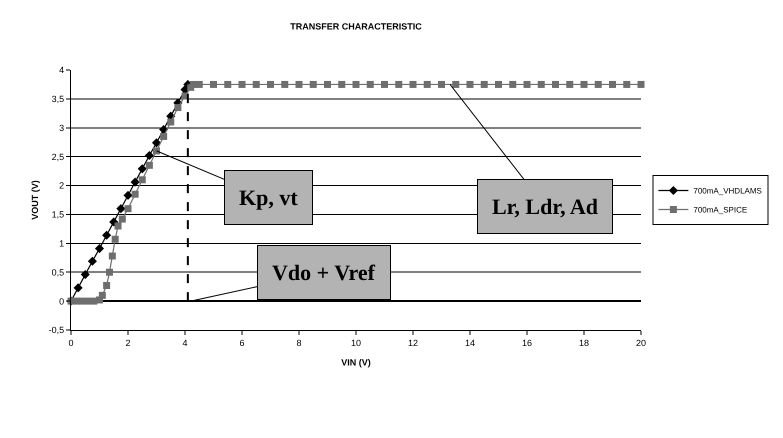 Image resolution: width=783 pixels, height=438 pixels. Describe the element at coordinates (61, 243) in the screenshot. I see `y-tick-label: 1` at that location.